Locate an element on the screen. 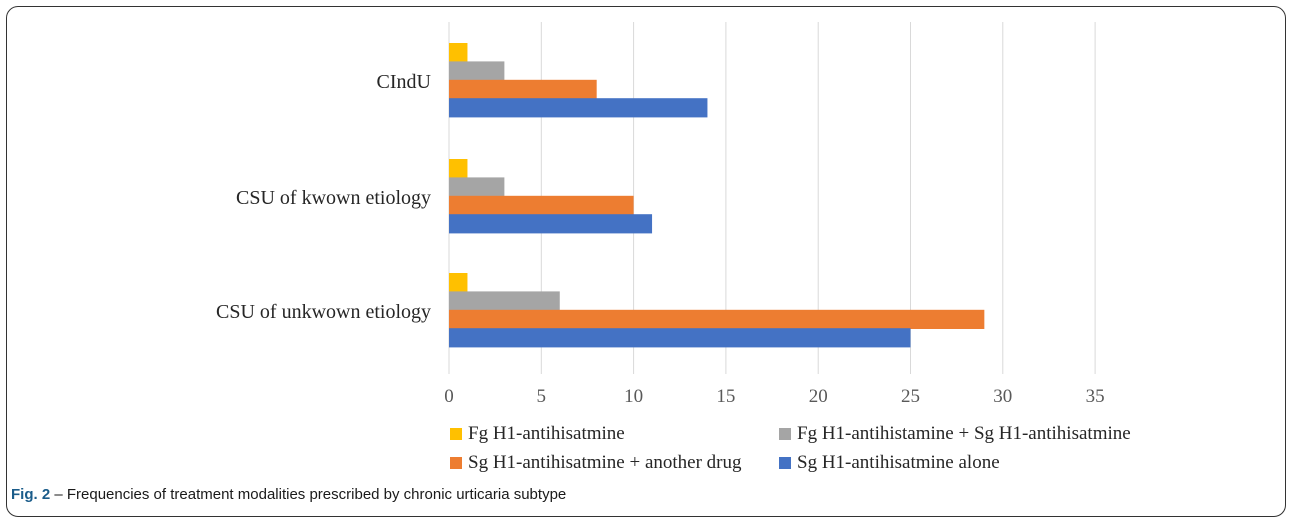 The height and width of the screenshot is (521, 1290). legend-item: Sg H1-antihisatmine + another drug is located at coordinates (596, 463).